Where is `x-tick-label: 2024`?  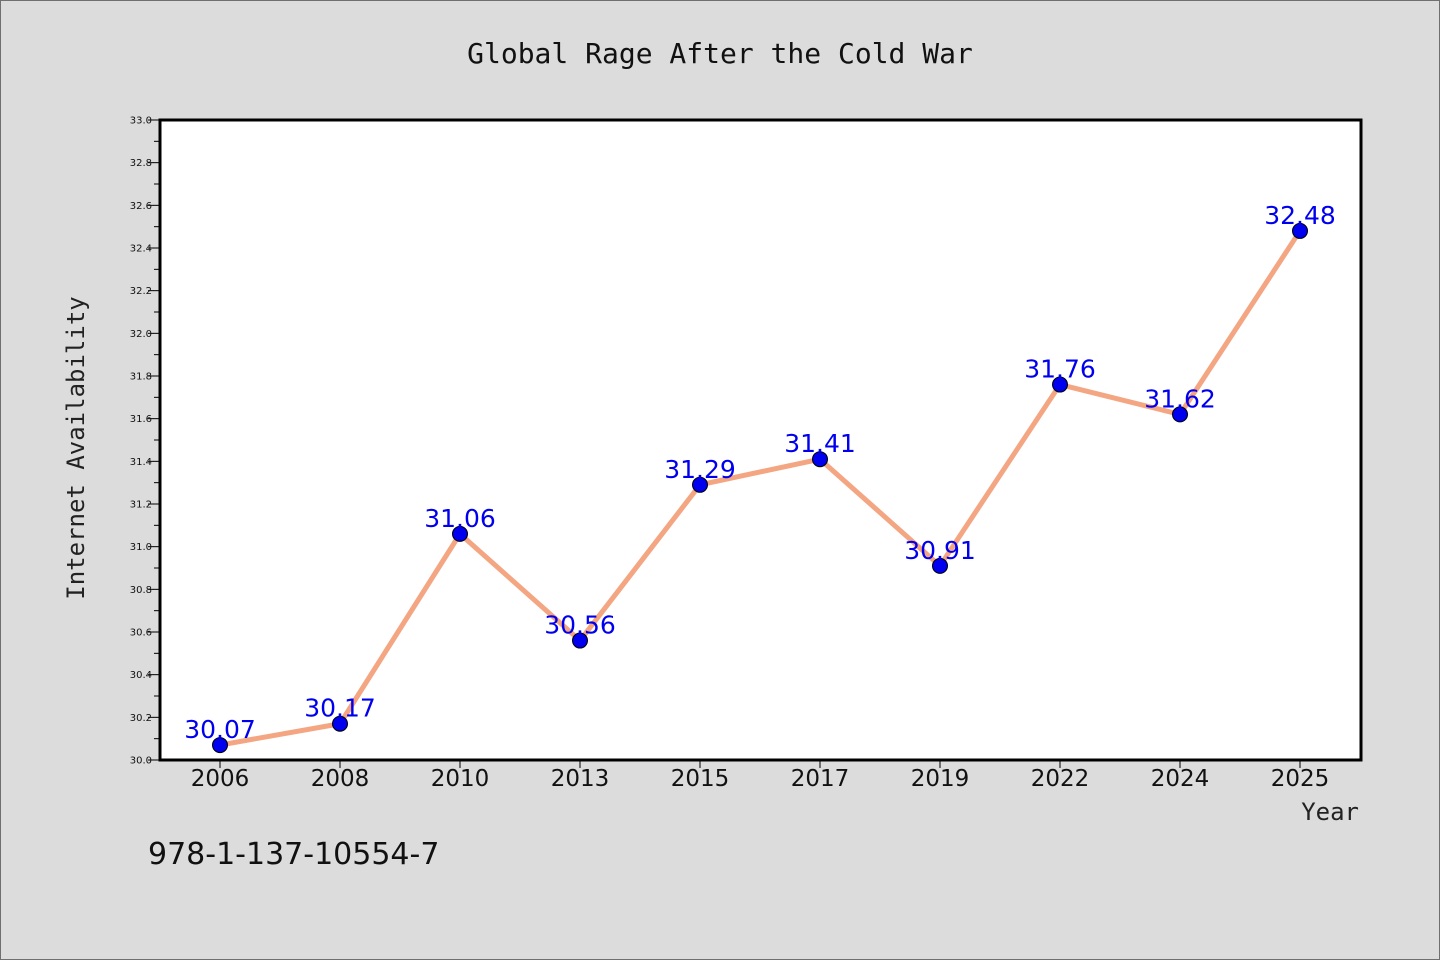 x-tick-label: 2024 is located at coordinates (1180, 779).